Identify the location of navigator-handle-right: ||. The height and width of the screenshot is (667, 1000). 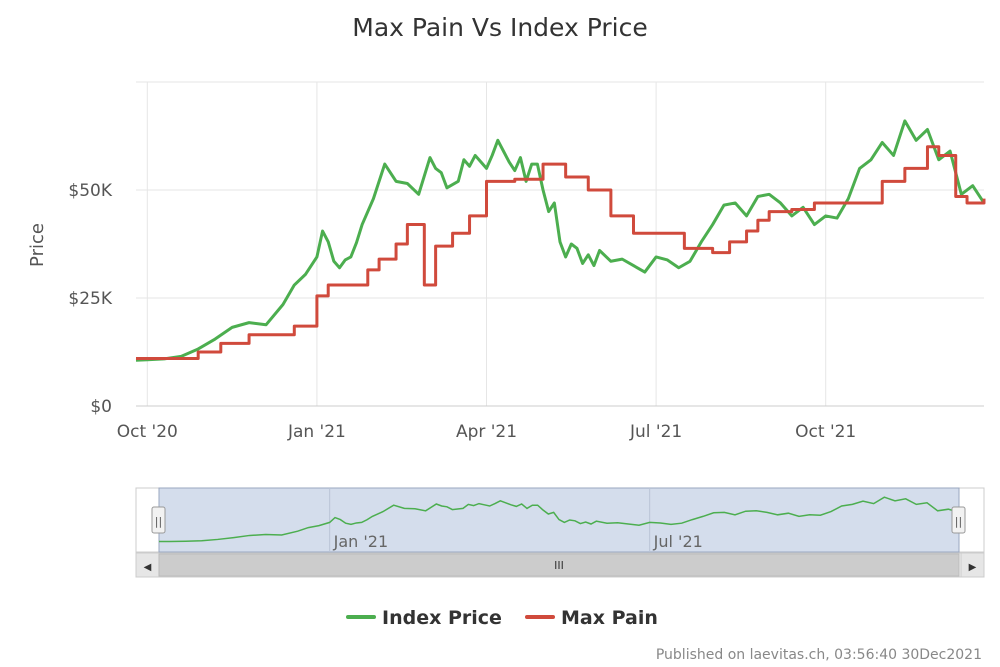
(958, 520).